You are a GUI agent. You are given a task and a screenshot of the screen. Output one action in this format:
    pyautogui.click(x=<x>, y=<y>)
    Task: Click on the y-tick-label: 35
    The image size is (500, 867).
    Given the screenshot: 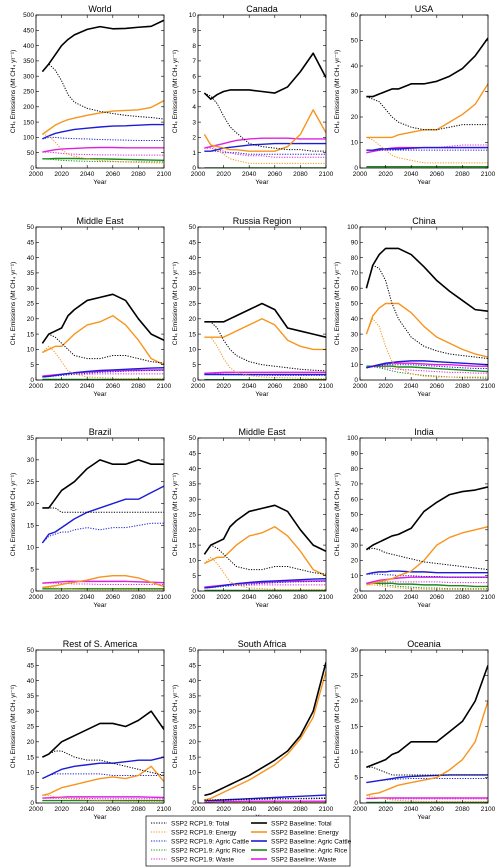 What is the action you would take?
    pyautogui.click(x=193, y=273)
    